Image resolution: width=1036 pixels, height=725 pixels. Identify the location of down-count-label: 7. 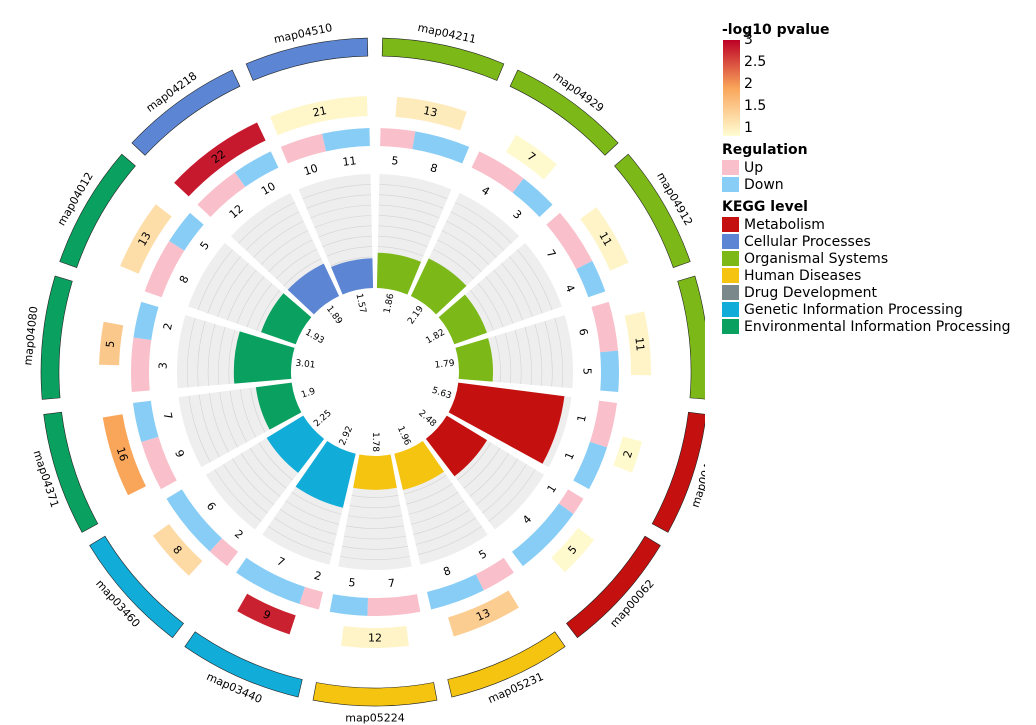
(168, 416).